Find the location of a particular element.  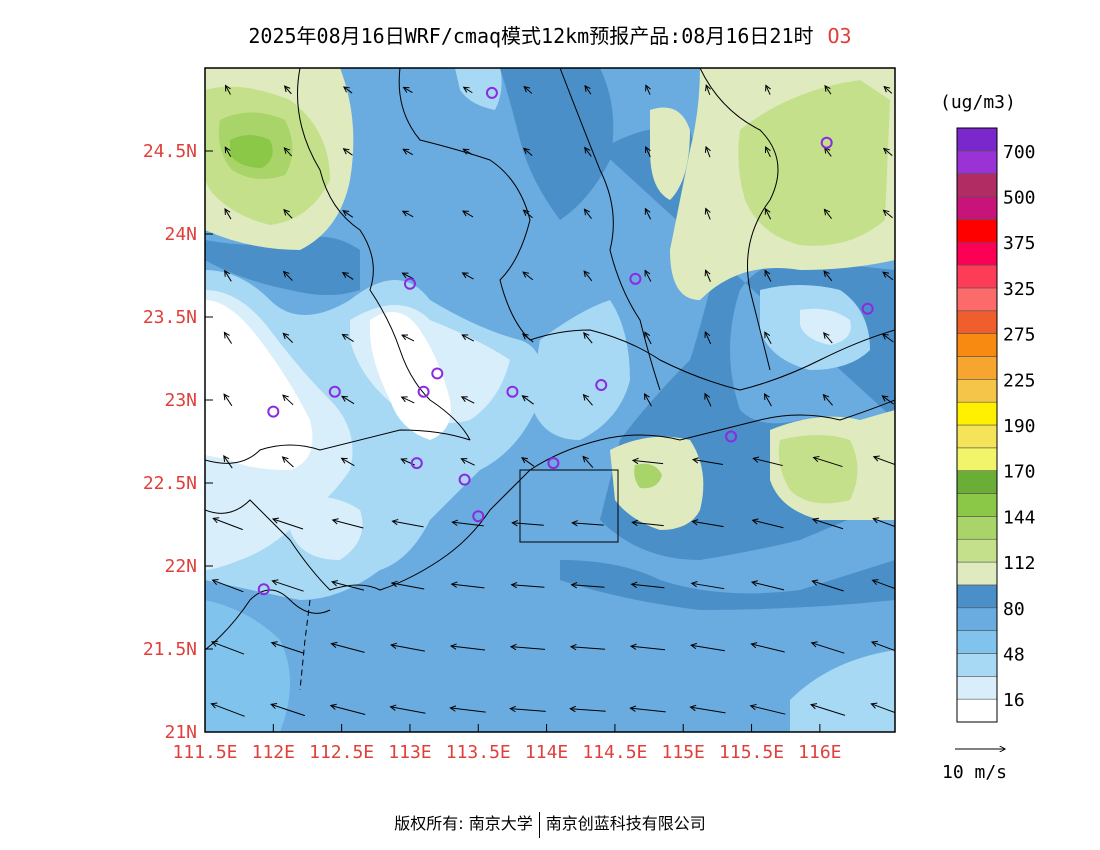

copyright-right: 南京创蓝科技有限公司 is located at coordinates (625, 823).